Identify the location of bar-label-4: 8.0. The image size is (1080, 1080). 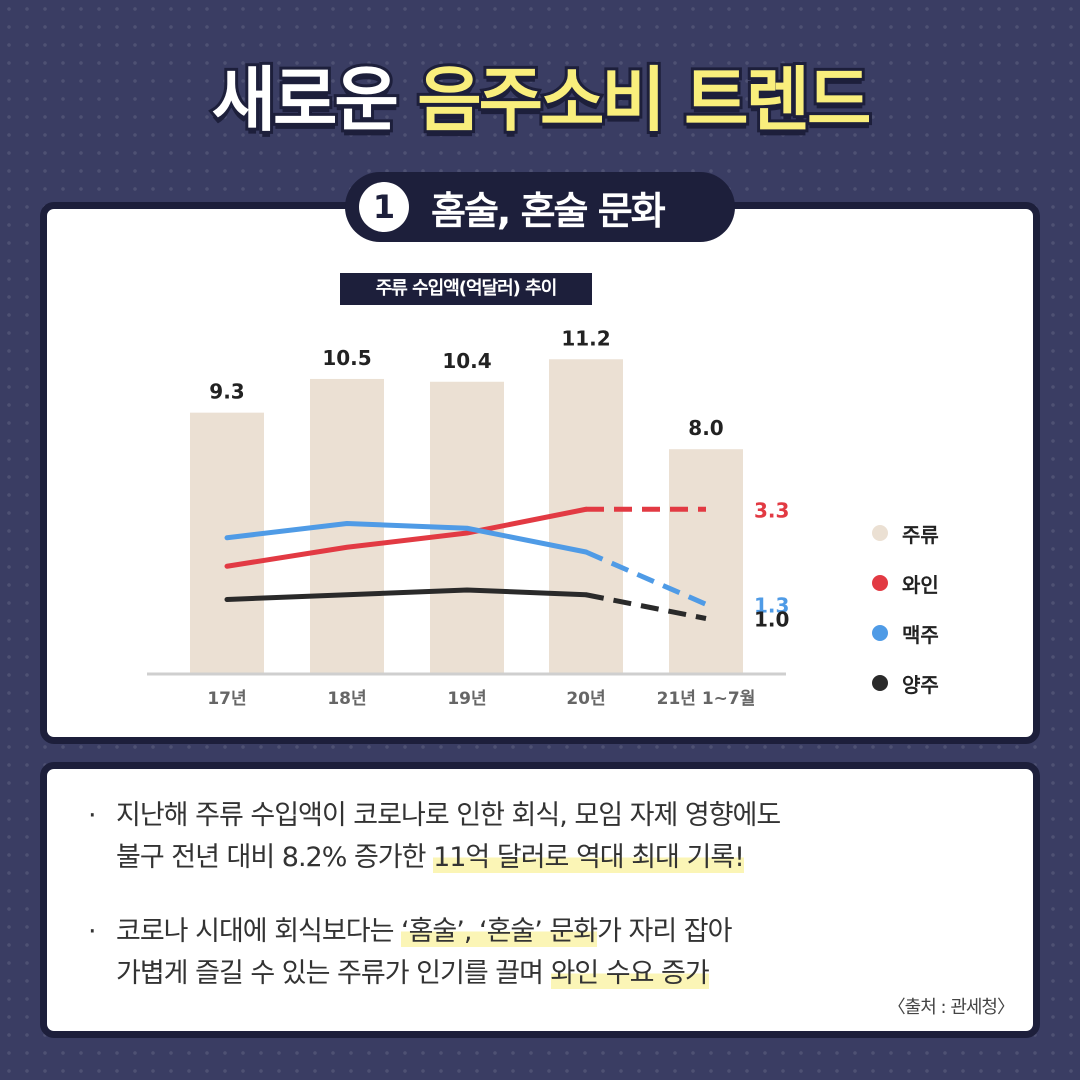
(705, 428).